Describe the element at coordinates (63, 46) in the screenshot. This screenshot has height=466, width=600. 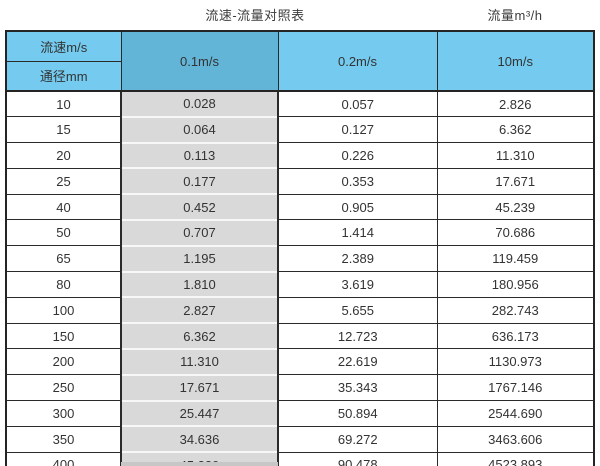
I see `corner-velocity-label: 流速m/s` at that location.